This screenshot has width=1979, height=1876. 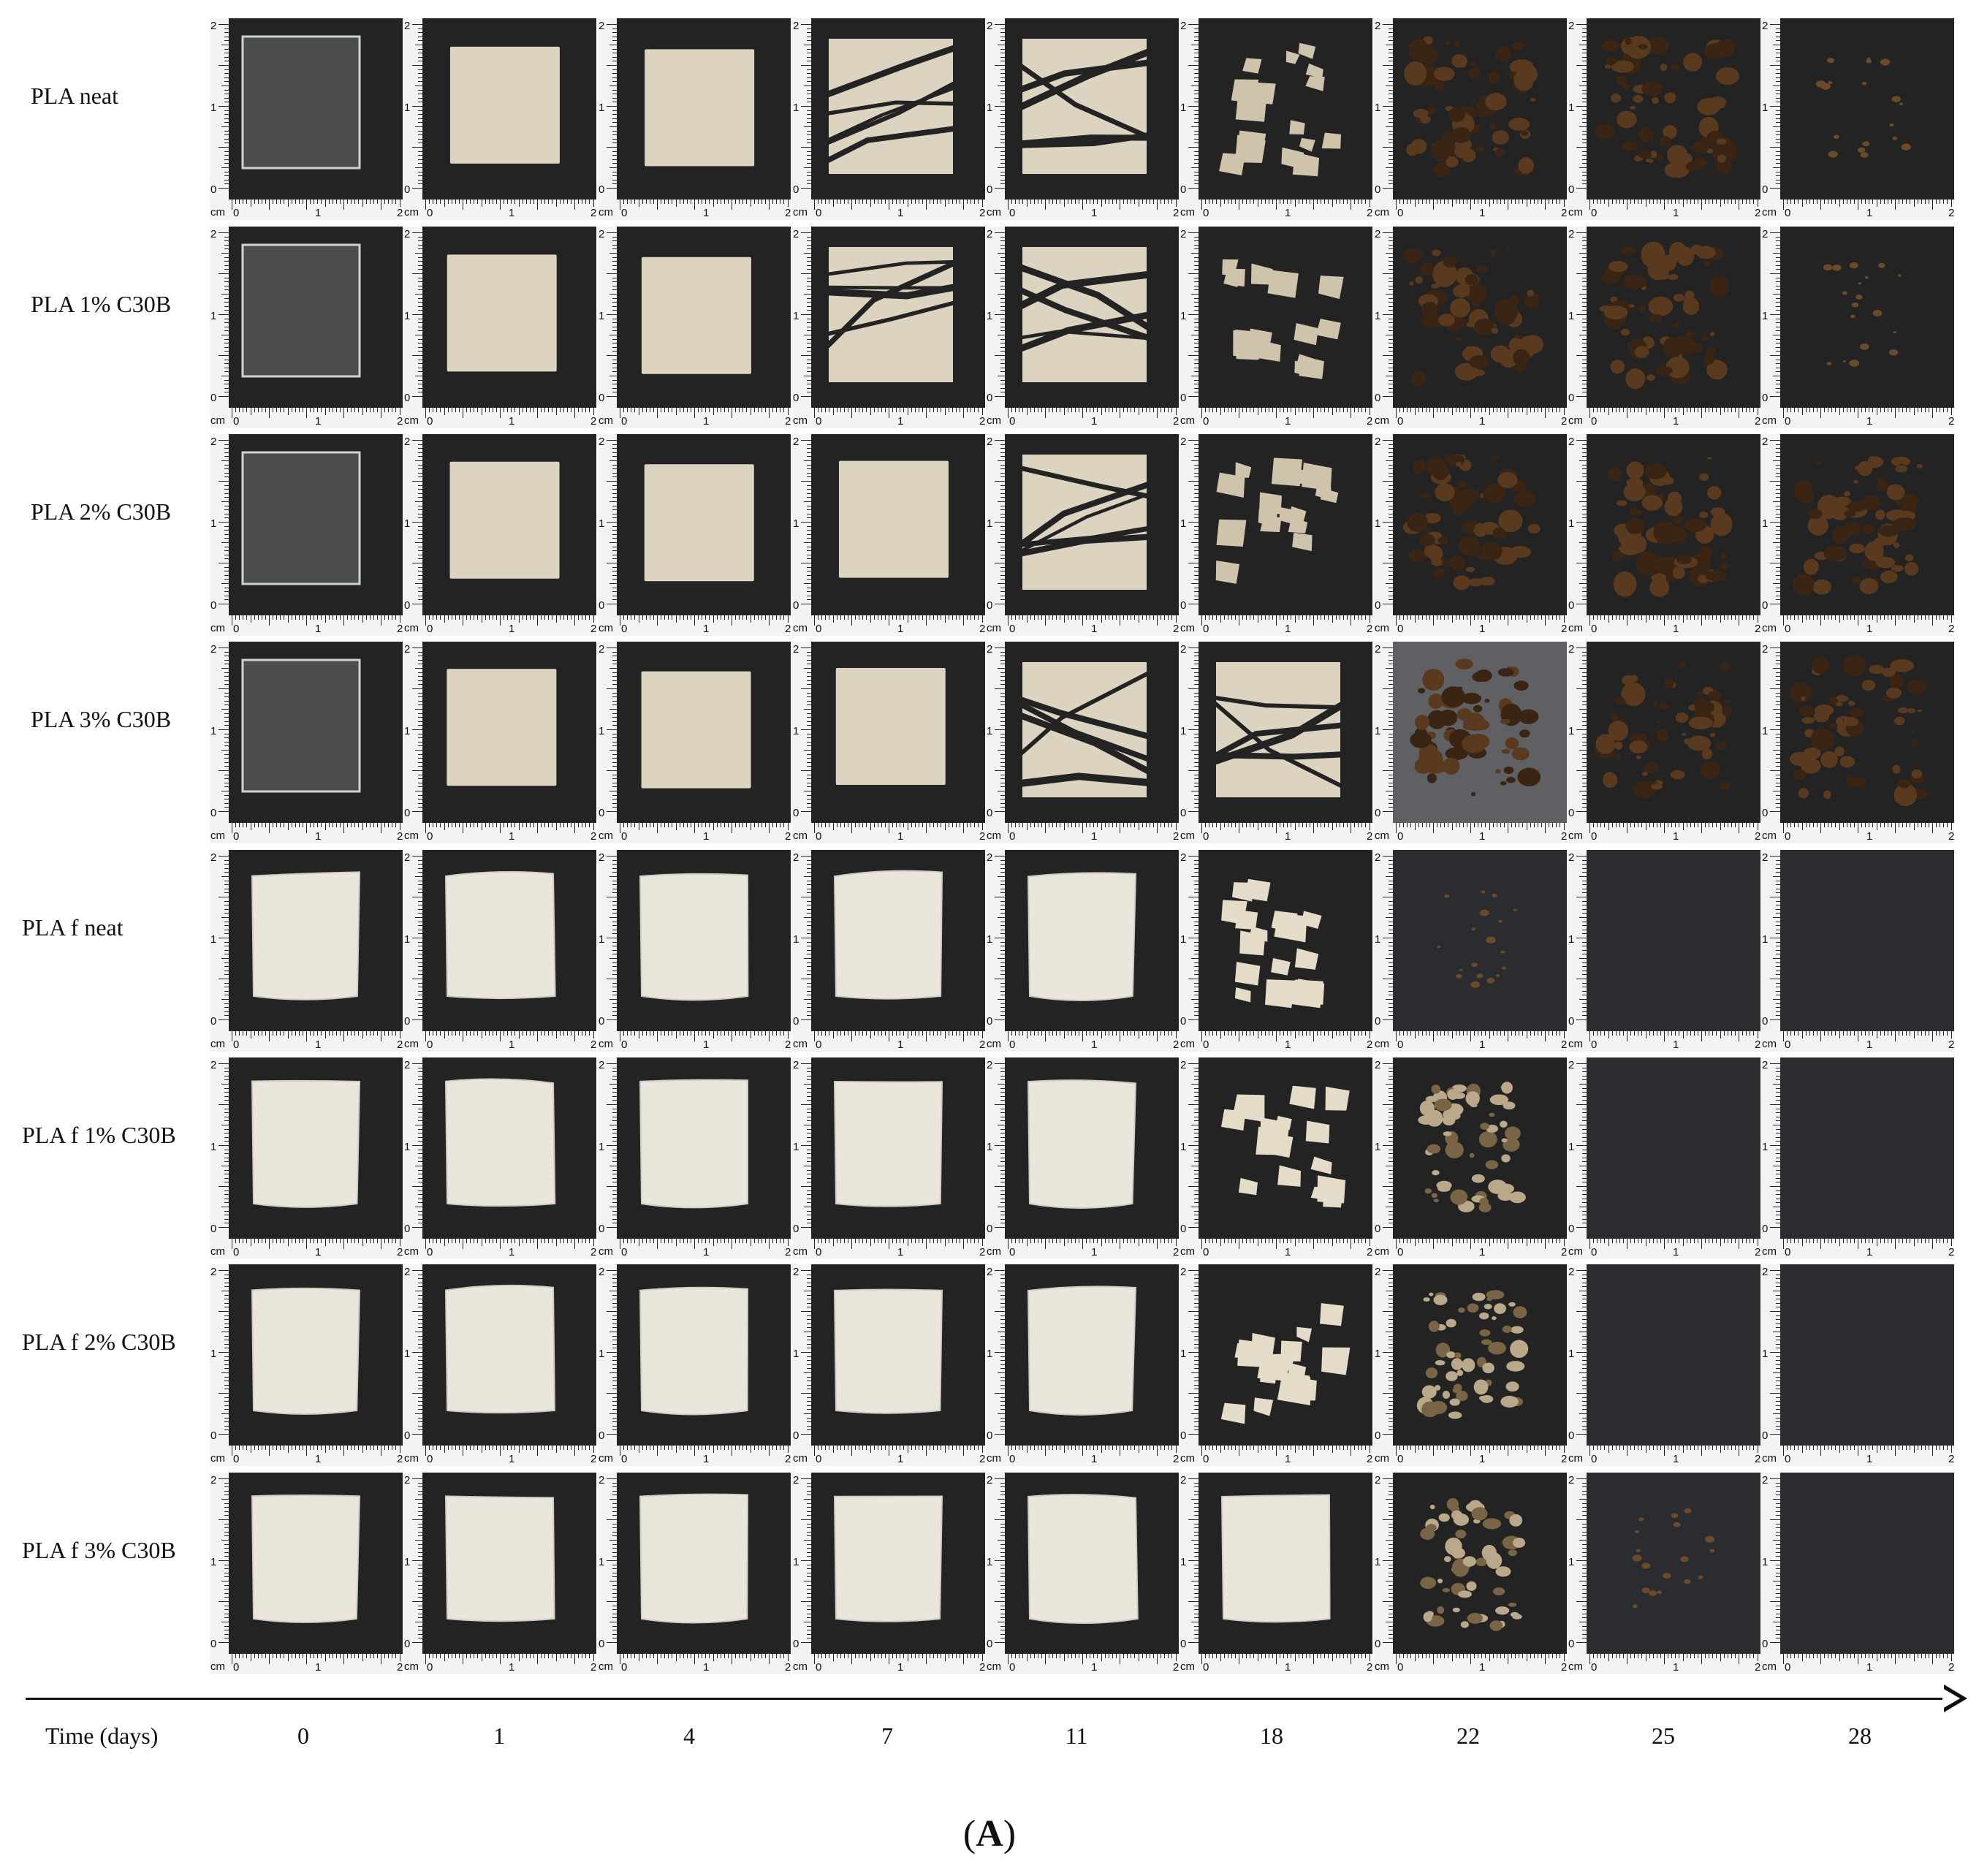 I want to click on row-label: PLA 2% C30B, so click(x=135, y=512).